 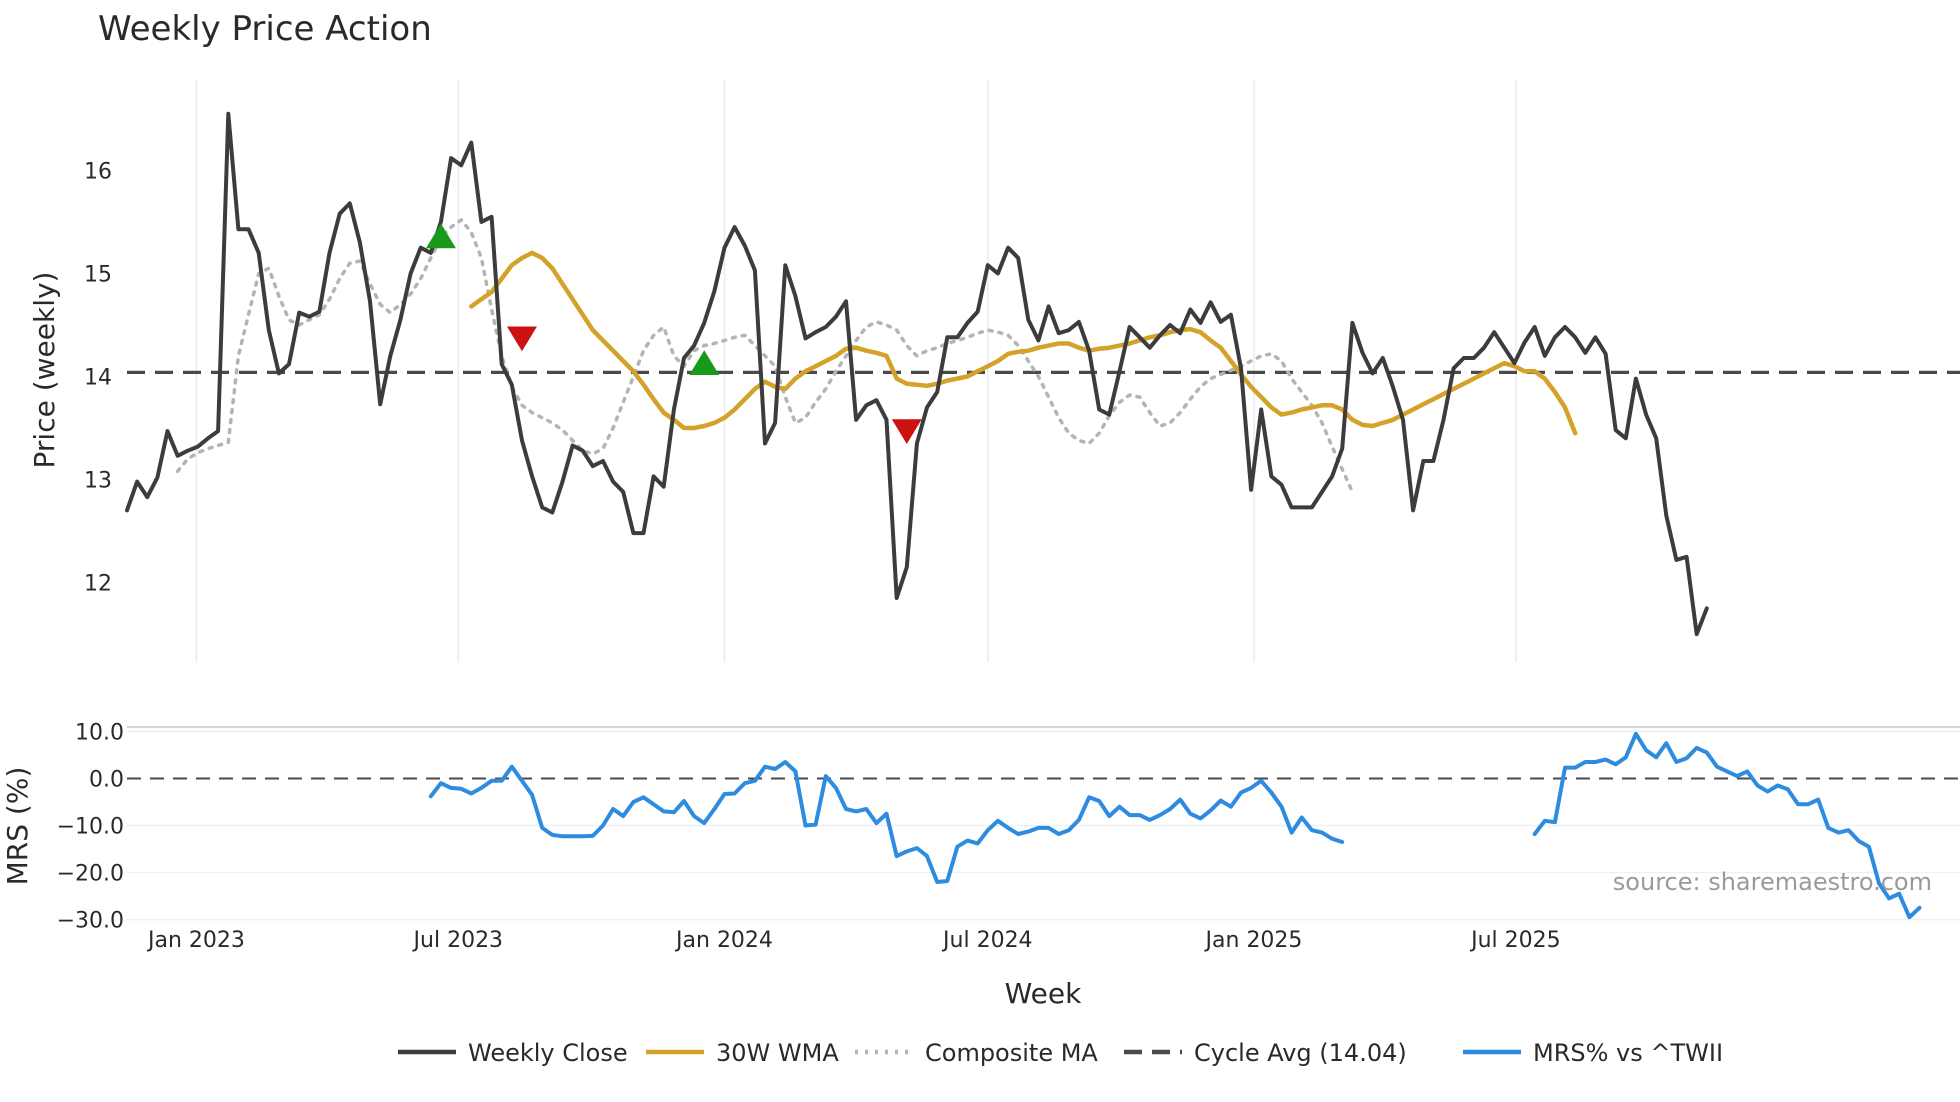 What do you see at coordinates (98, 171) in the screenshot?
I see `price-y-tick-label: 16` at bounding box center [98, 171].